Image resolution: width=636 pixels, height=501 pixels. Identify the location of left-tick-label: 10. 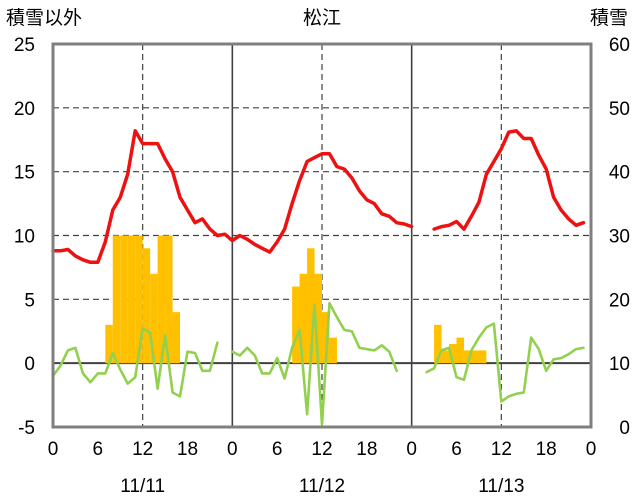
(24, 237).